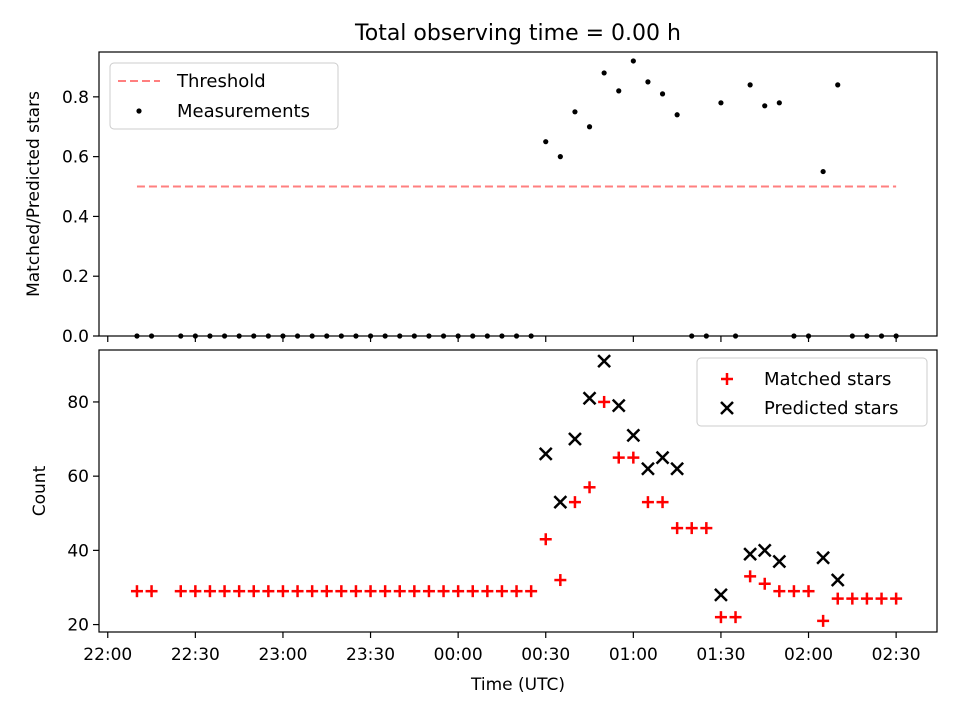  What do you see at coordinates (633, 655) in the screenshot?
I see `x-tick-label: 01:00` at bounding box center [633, 655].